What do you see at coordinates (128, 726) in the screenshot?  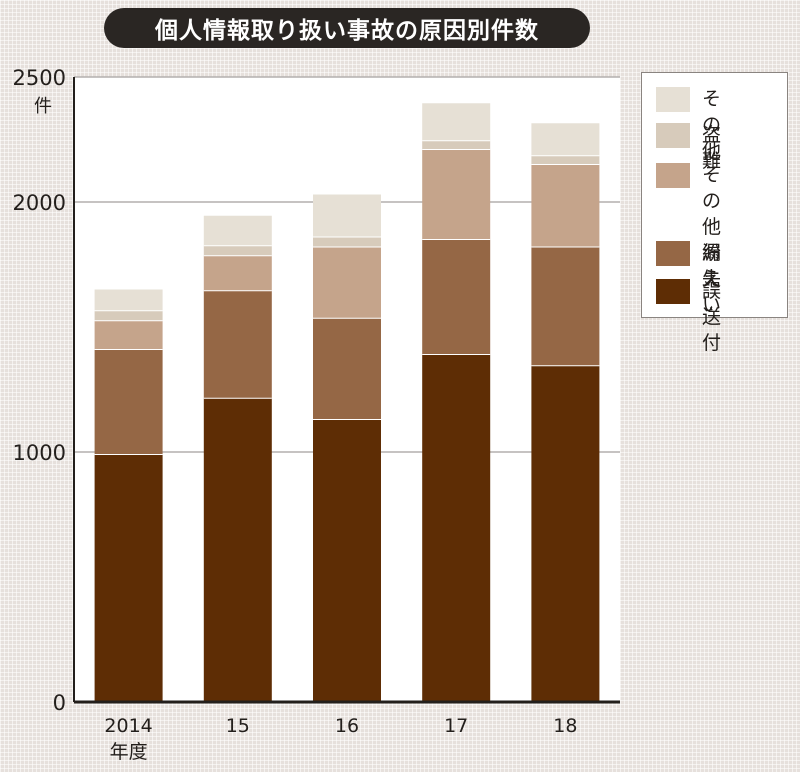 I see `x-tick-label: 2014` at bounding box center [128, 726].